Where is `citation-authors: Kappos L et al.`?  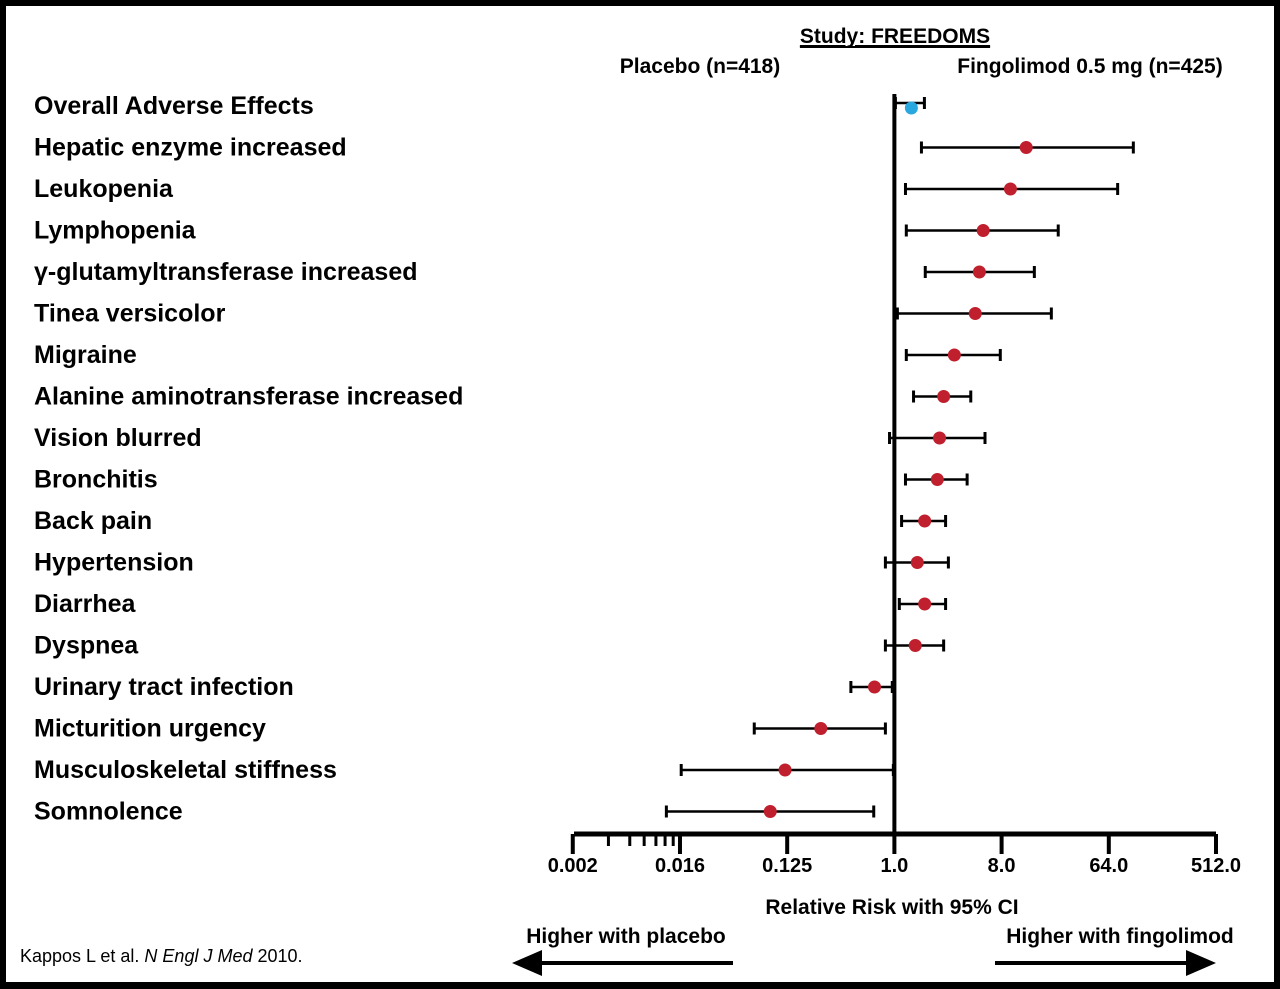
citation-authors: Kappos L et al. is located at coordinates (82, 956).